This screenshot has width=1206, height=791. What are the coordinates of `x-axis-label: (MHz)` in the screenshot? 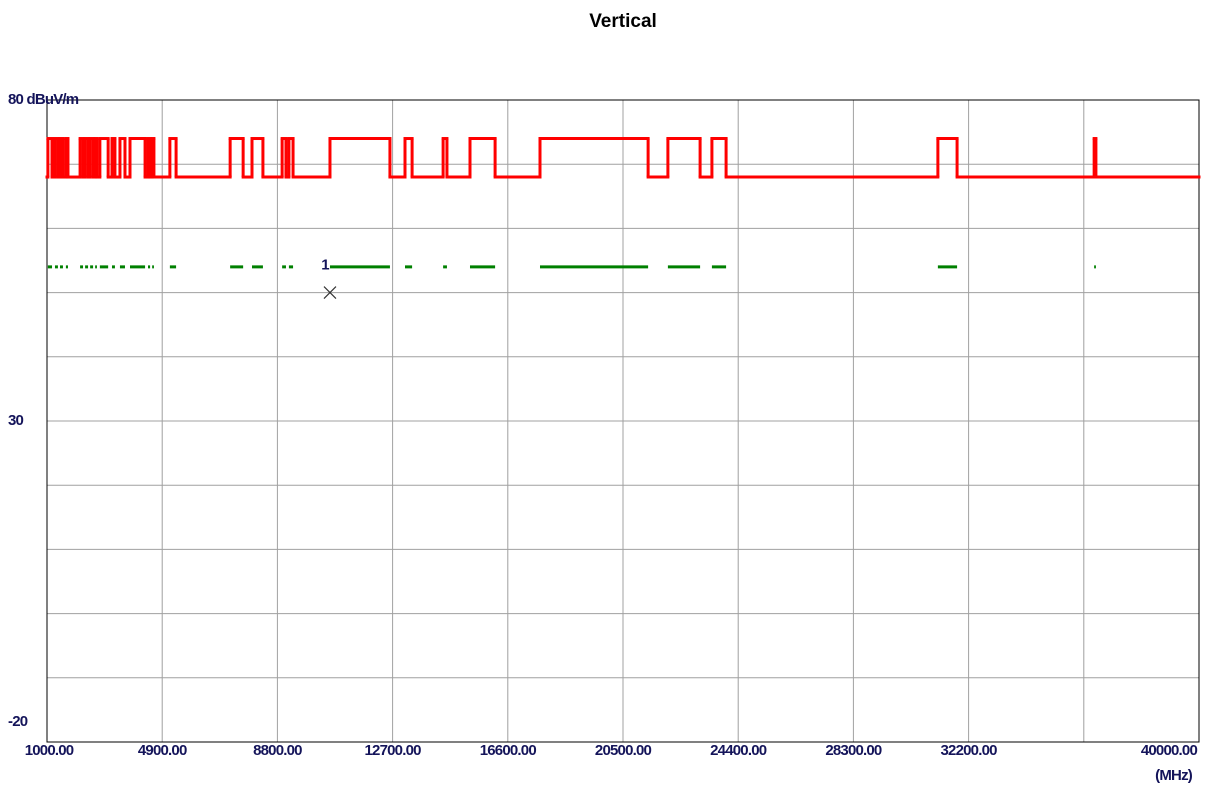 It's located at (1174, 775).